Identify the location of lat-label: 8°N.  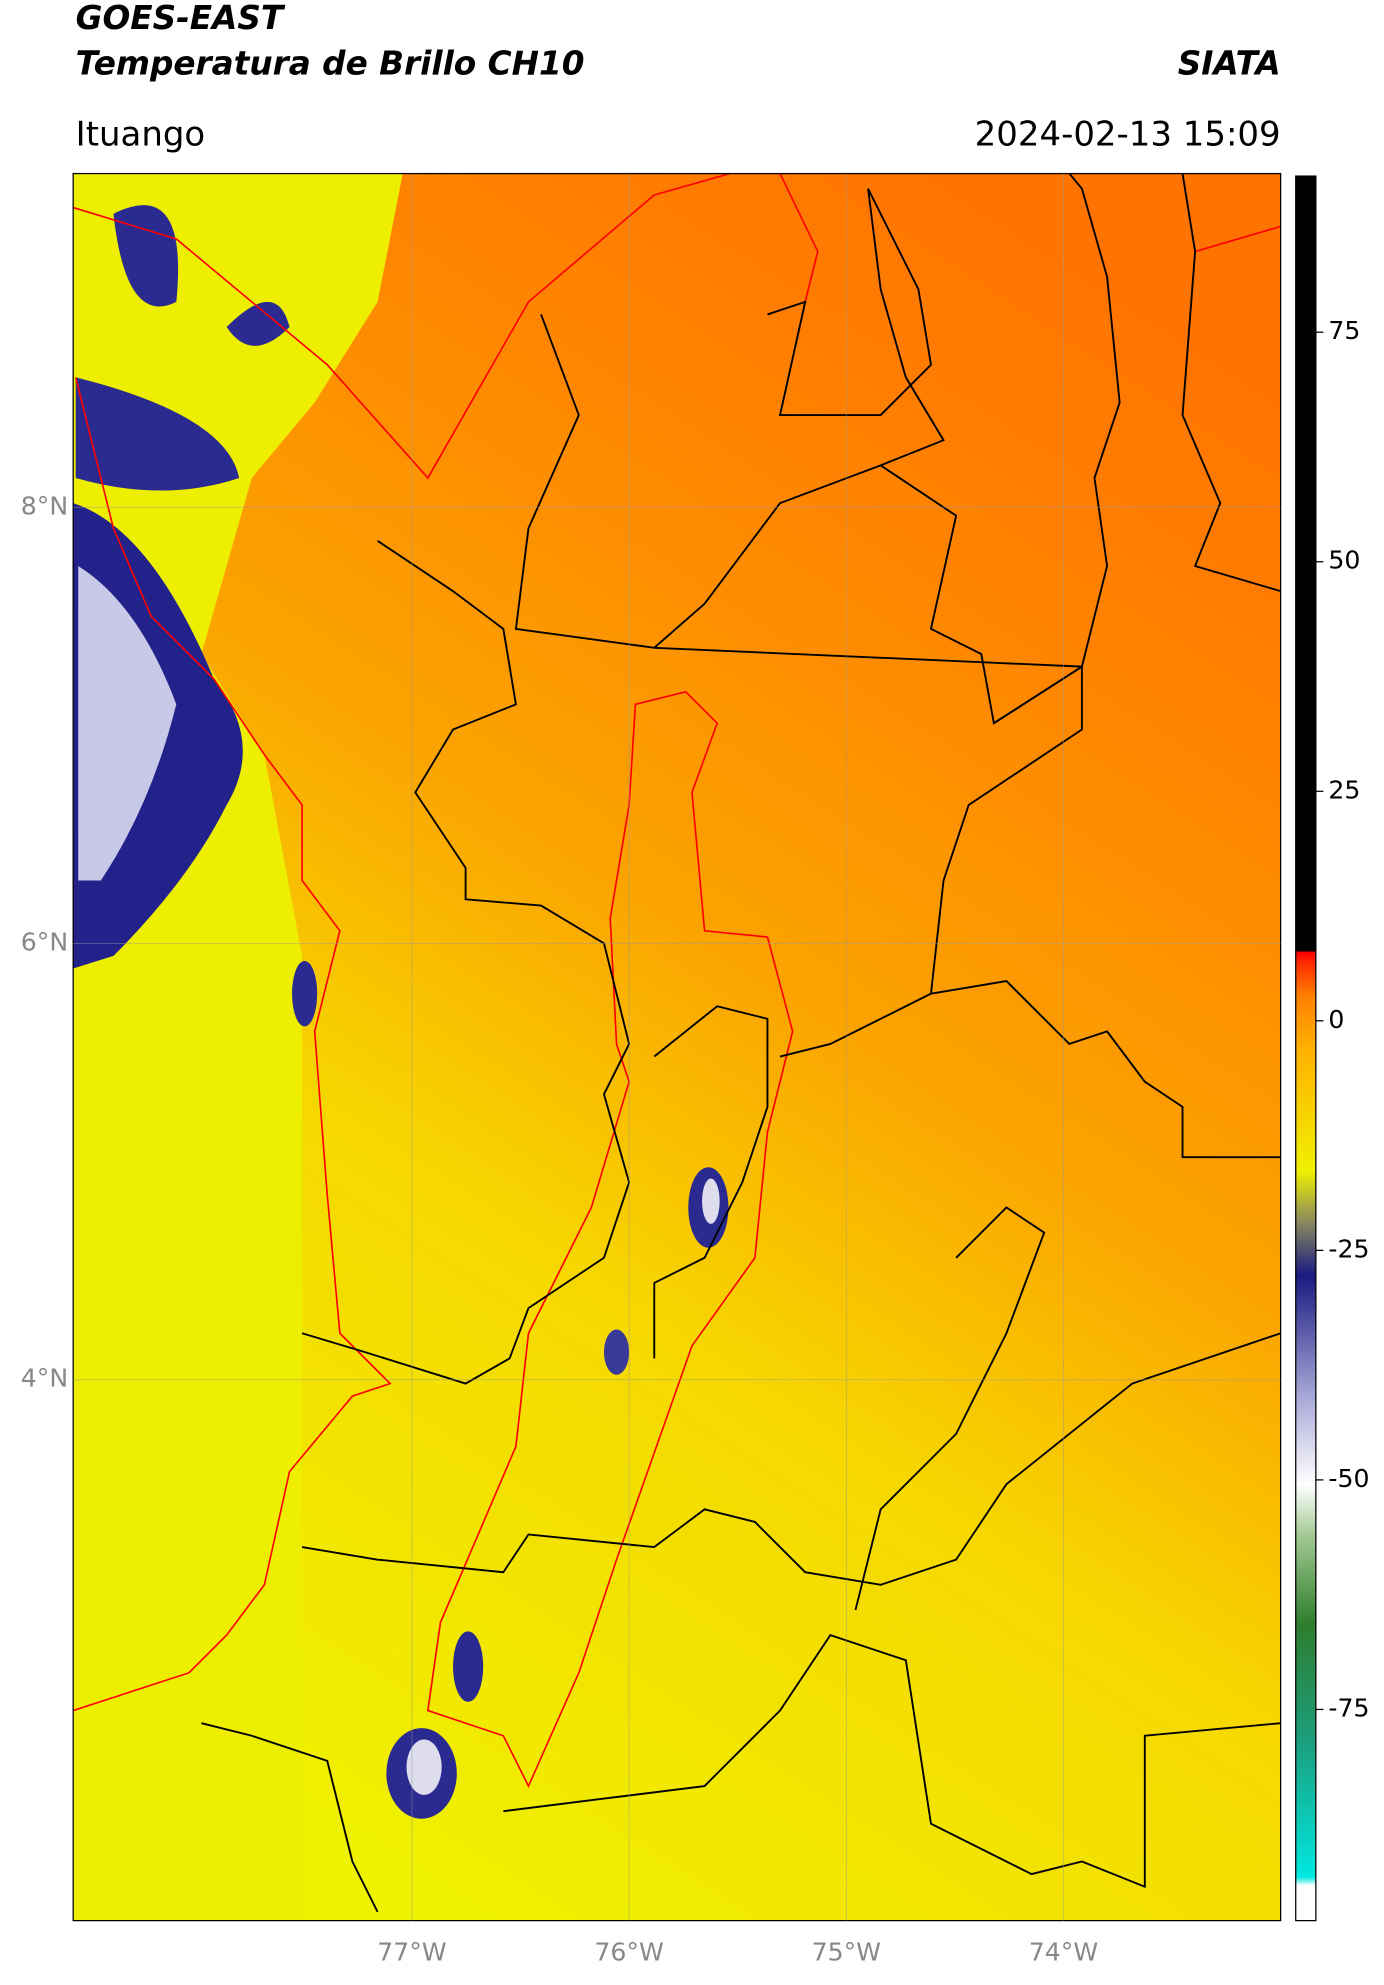
(44, 505).